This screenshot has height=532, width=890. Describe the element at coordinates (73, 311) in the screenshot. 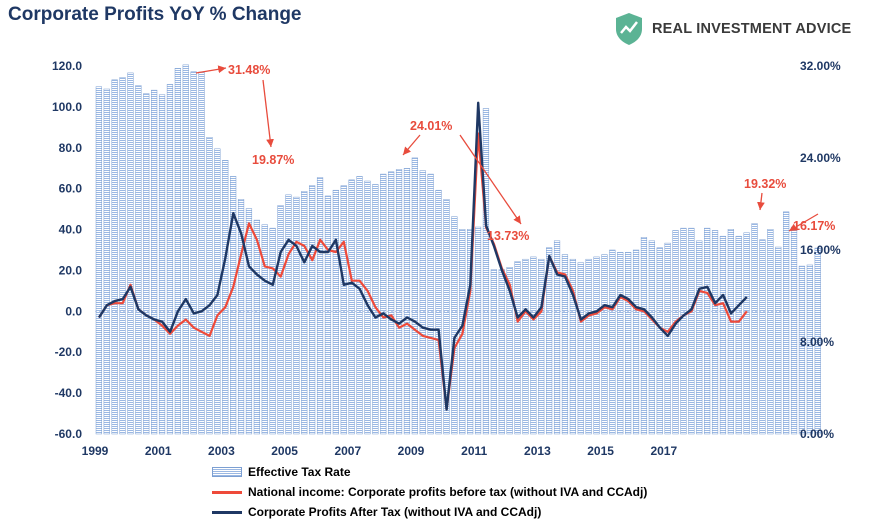

I see `y-left-tick-label: 0.0` at that location.